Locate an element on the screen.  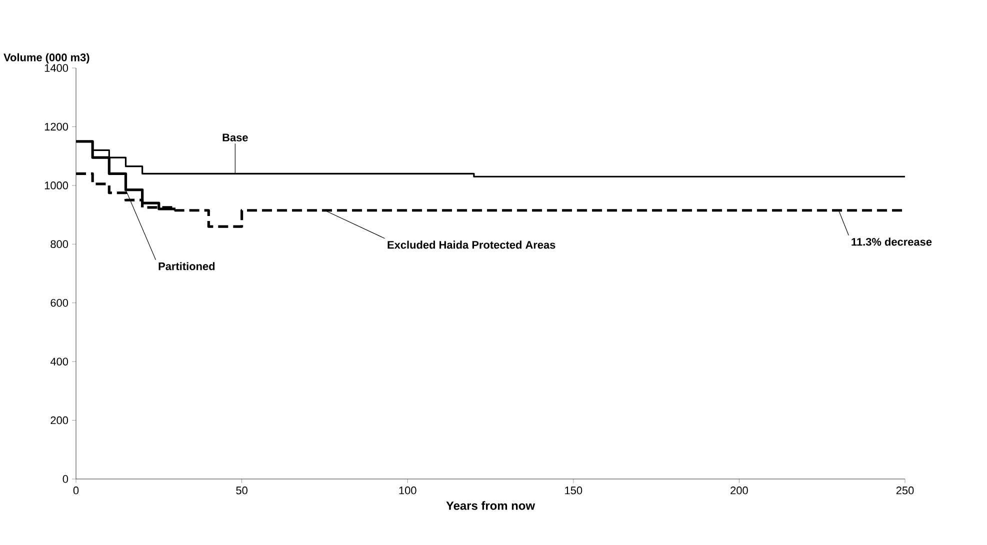
y-tick-label: 800 is located at coordinates (59, 244).